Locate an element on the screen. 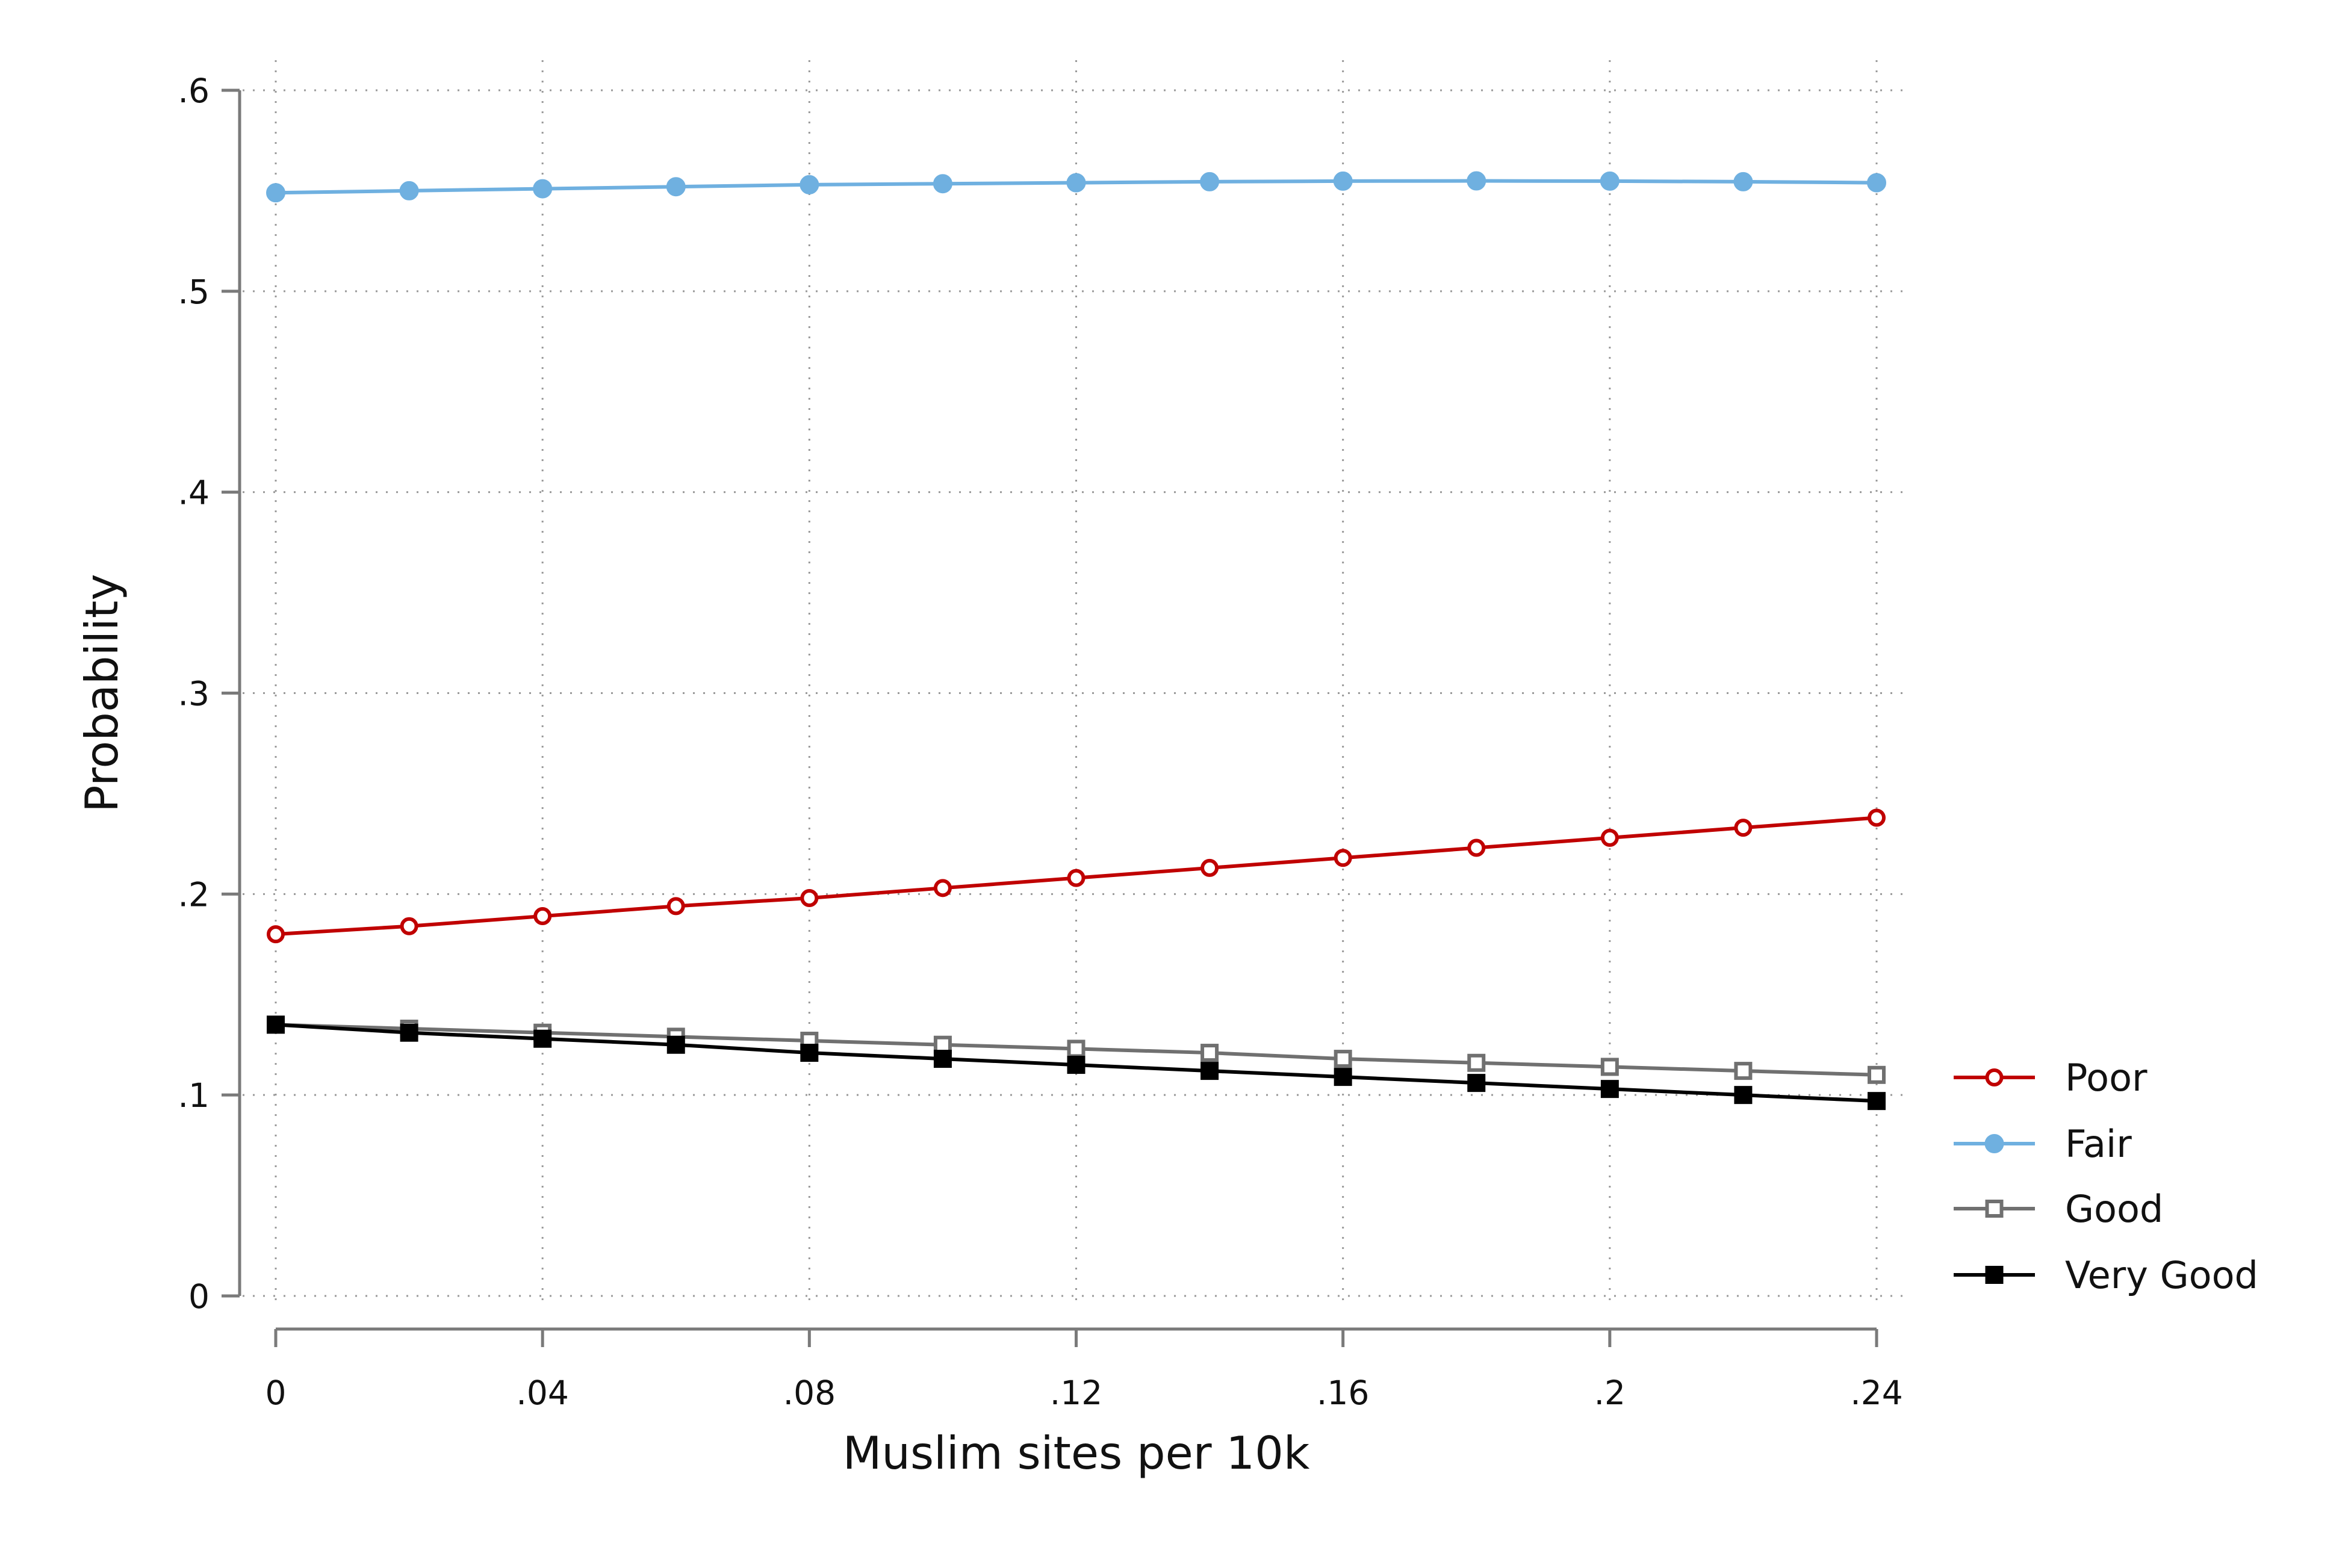 Image resolution: width=2348 pixels, height=1568 pixels. x-tick-label: .12 is located at coordinates (1076, 1393).